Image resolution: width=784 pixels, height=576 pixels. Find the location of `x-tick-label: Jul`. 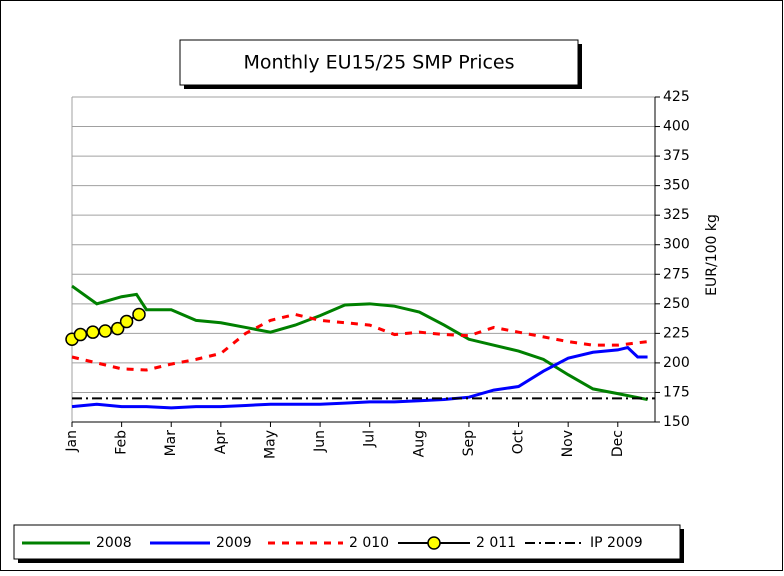

x-tick-label: Jul is located at coordinates (370, 439).